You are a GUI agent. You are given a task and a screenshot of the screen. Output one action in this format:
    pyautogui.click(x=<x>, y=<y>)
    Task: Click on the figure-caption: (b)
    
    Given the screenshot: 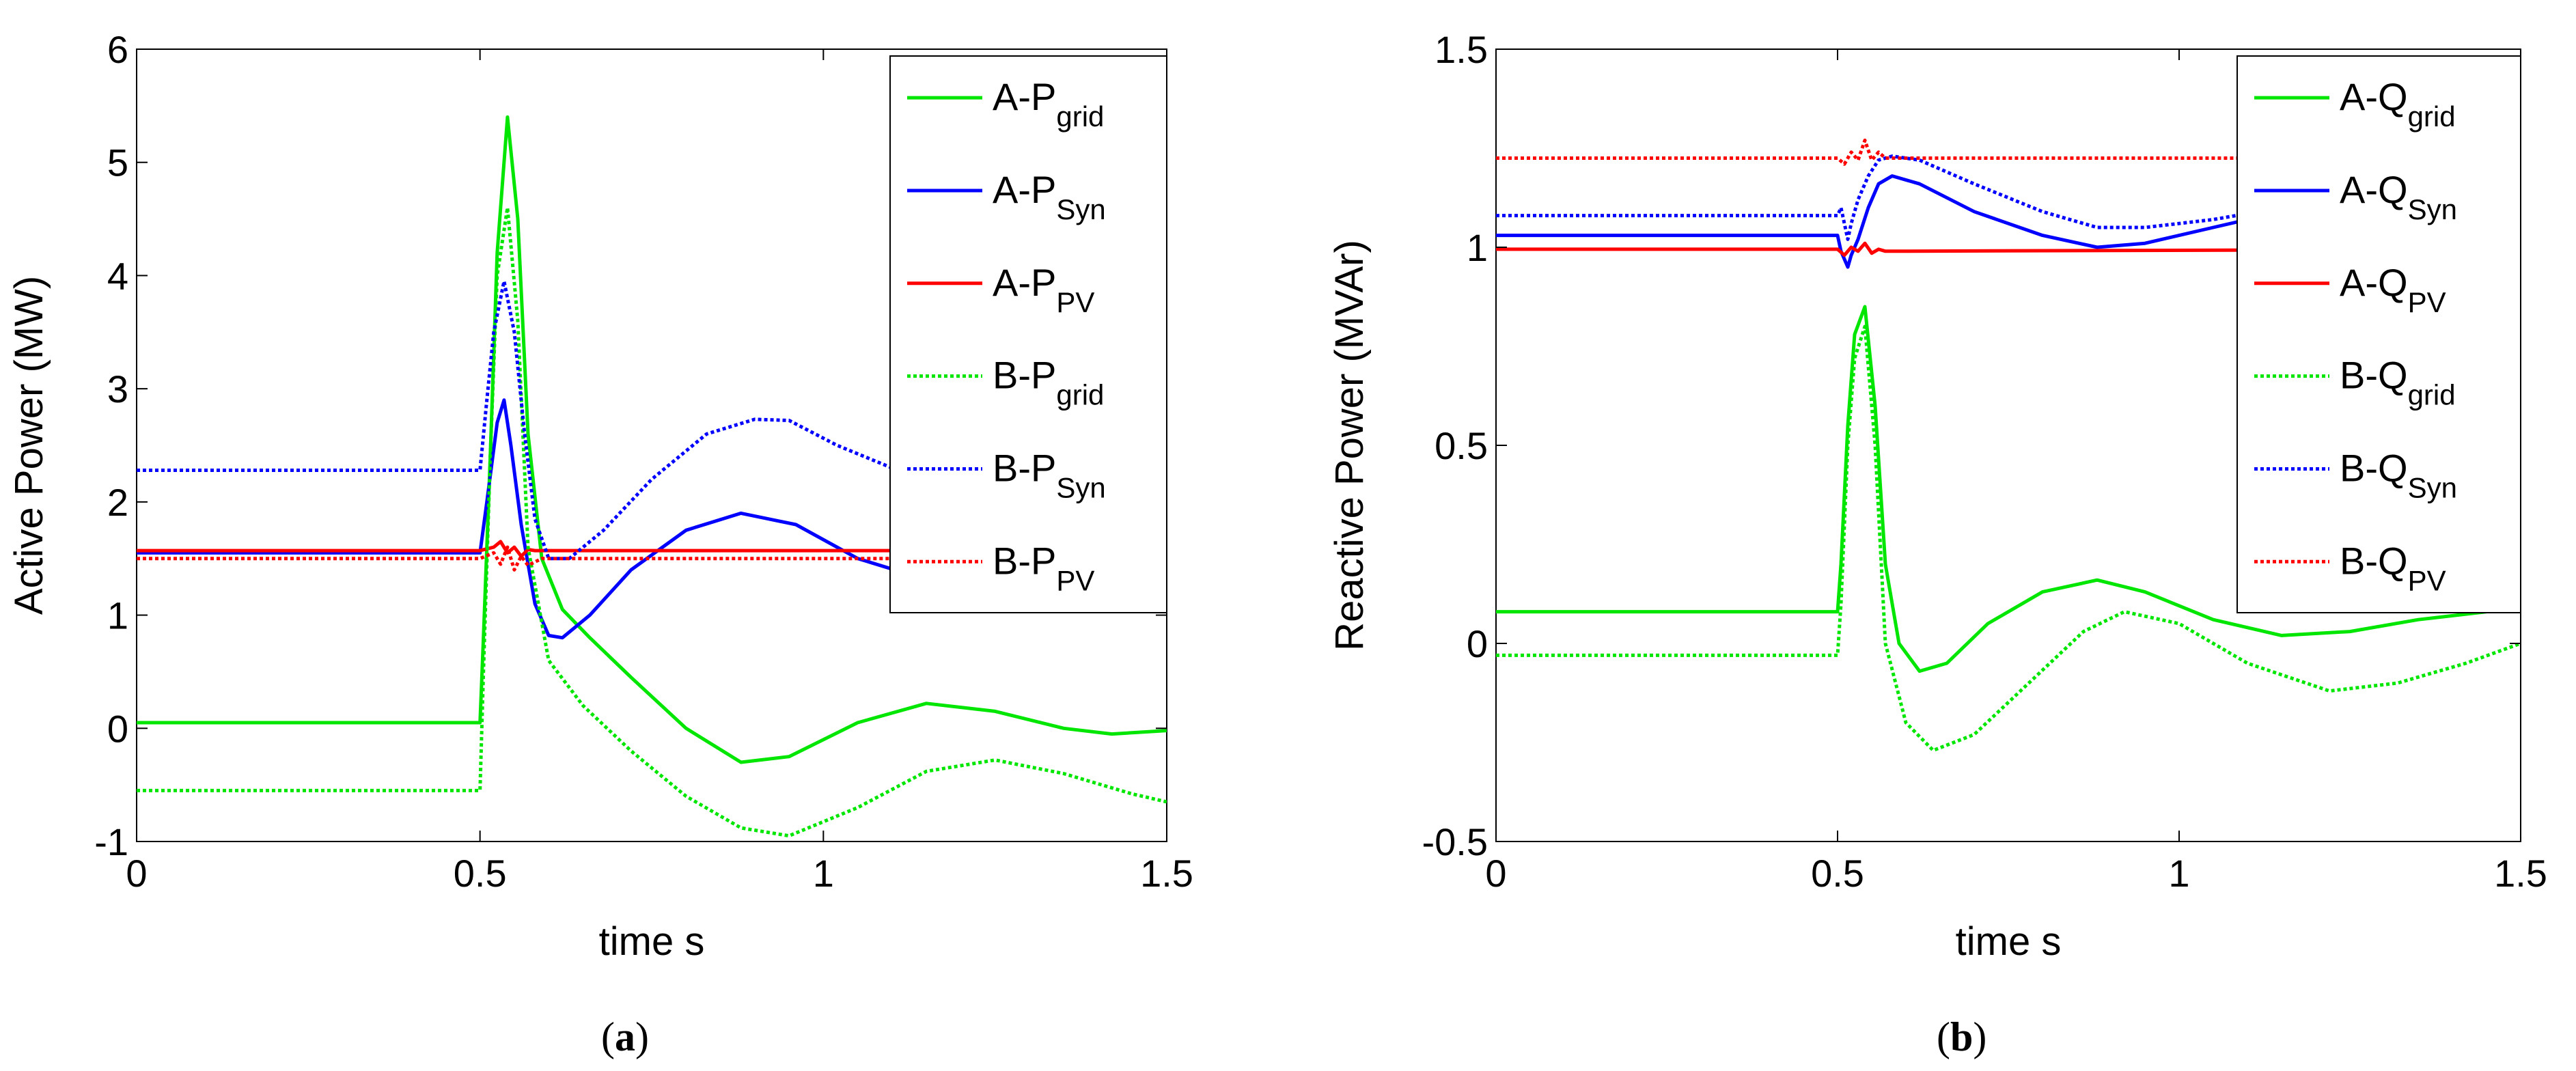 What is the action you would take?
    pyautogui.click(x=1961, y=1036)
    